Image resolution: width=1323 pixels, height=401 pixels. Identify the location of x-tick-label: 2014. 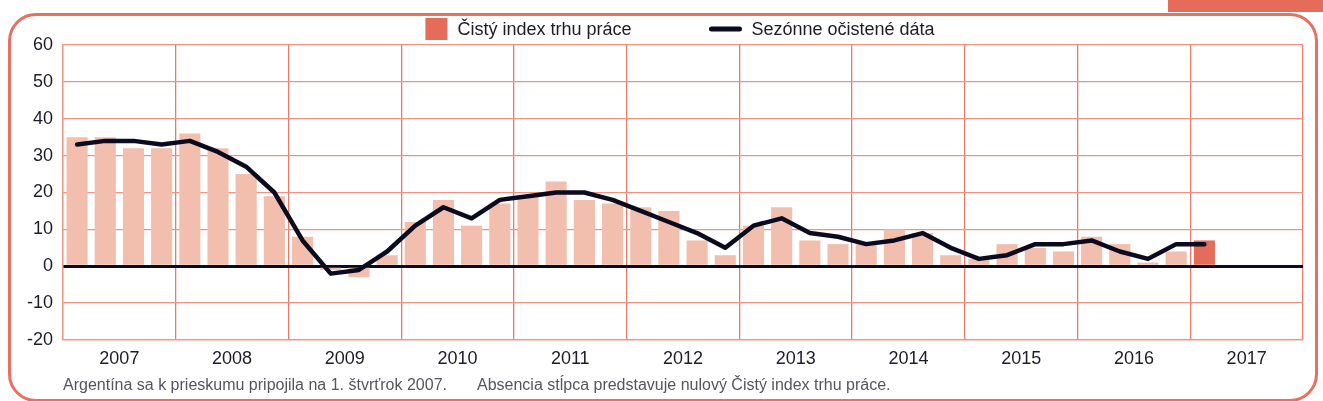
(908, 357).